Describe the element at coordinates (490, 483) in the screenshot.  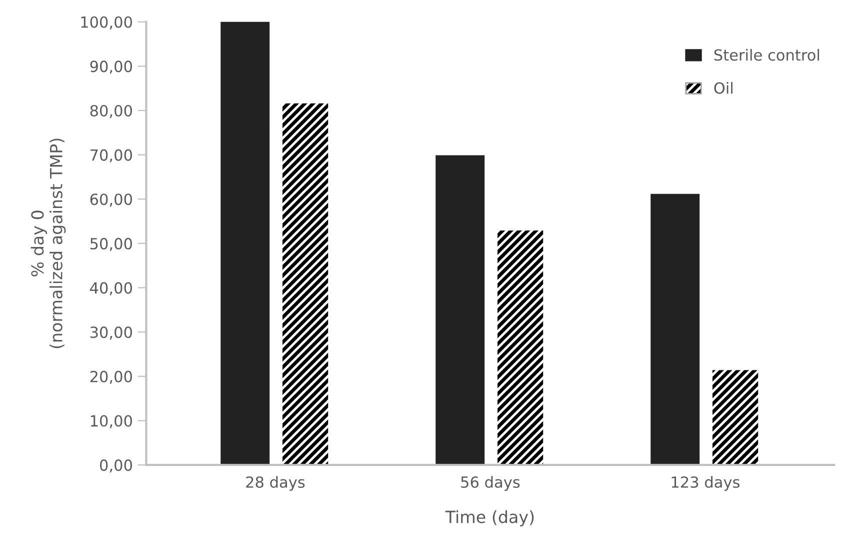
I see `x-tick-label: 56 days` at that location.